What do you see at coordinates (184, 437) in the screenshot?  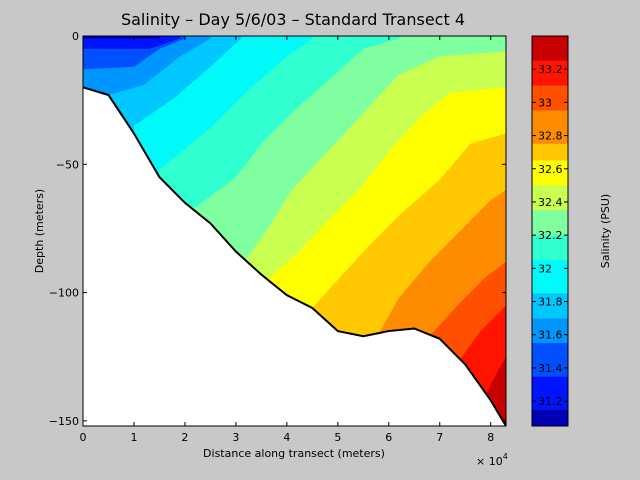 I see `x-tick-label: 2` at bounding box center [184, 437].